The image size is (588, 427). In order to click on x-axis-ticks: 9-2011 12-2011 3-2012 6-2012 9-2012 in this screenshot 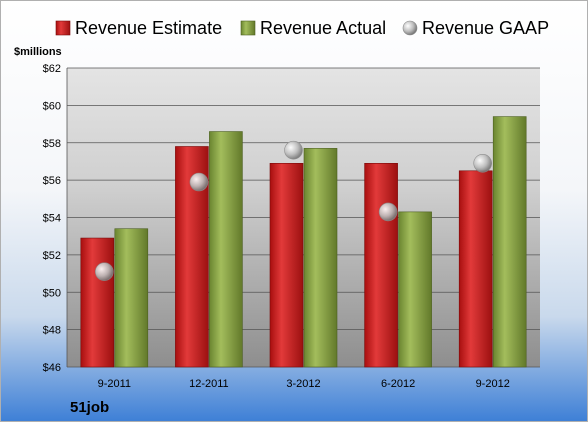, I will do `click(304, 384)`.